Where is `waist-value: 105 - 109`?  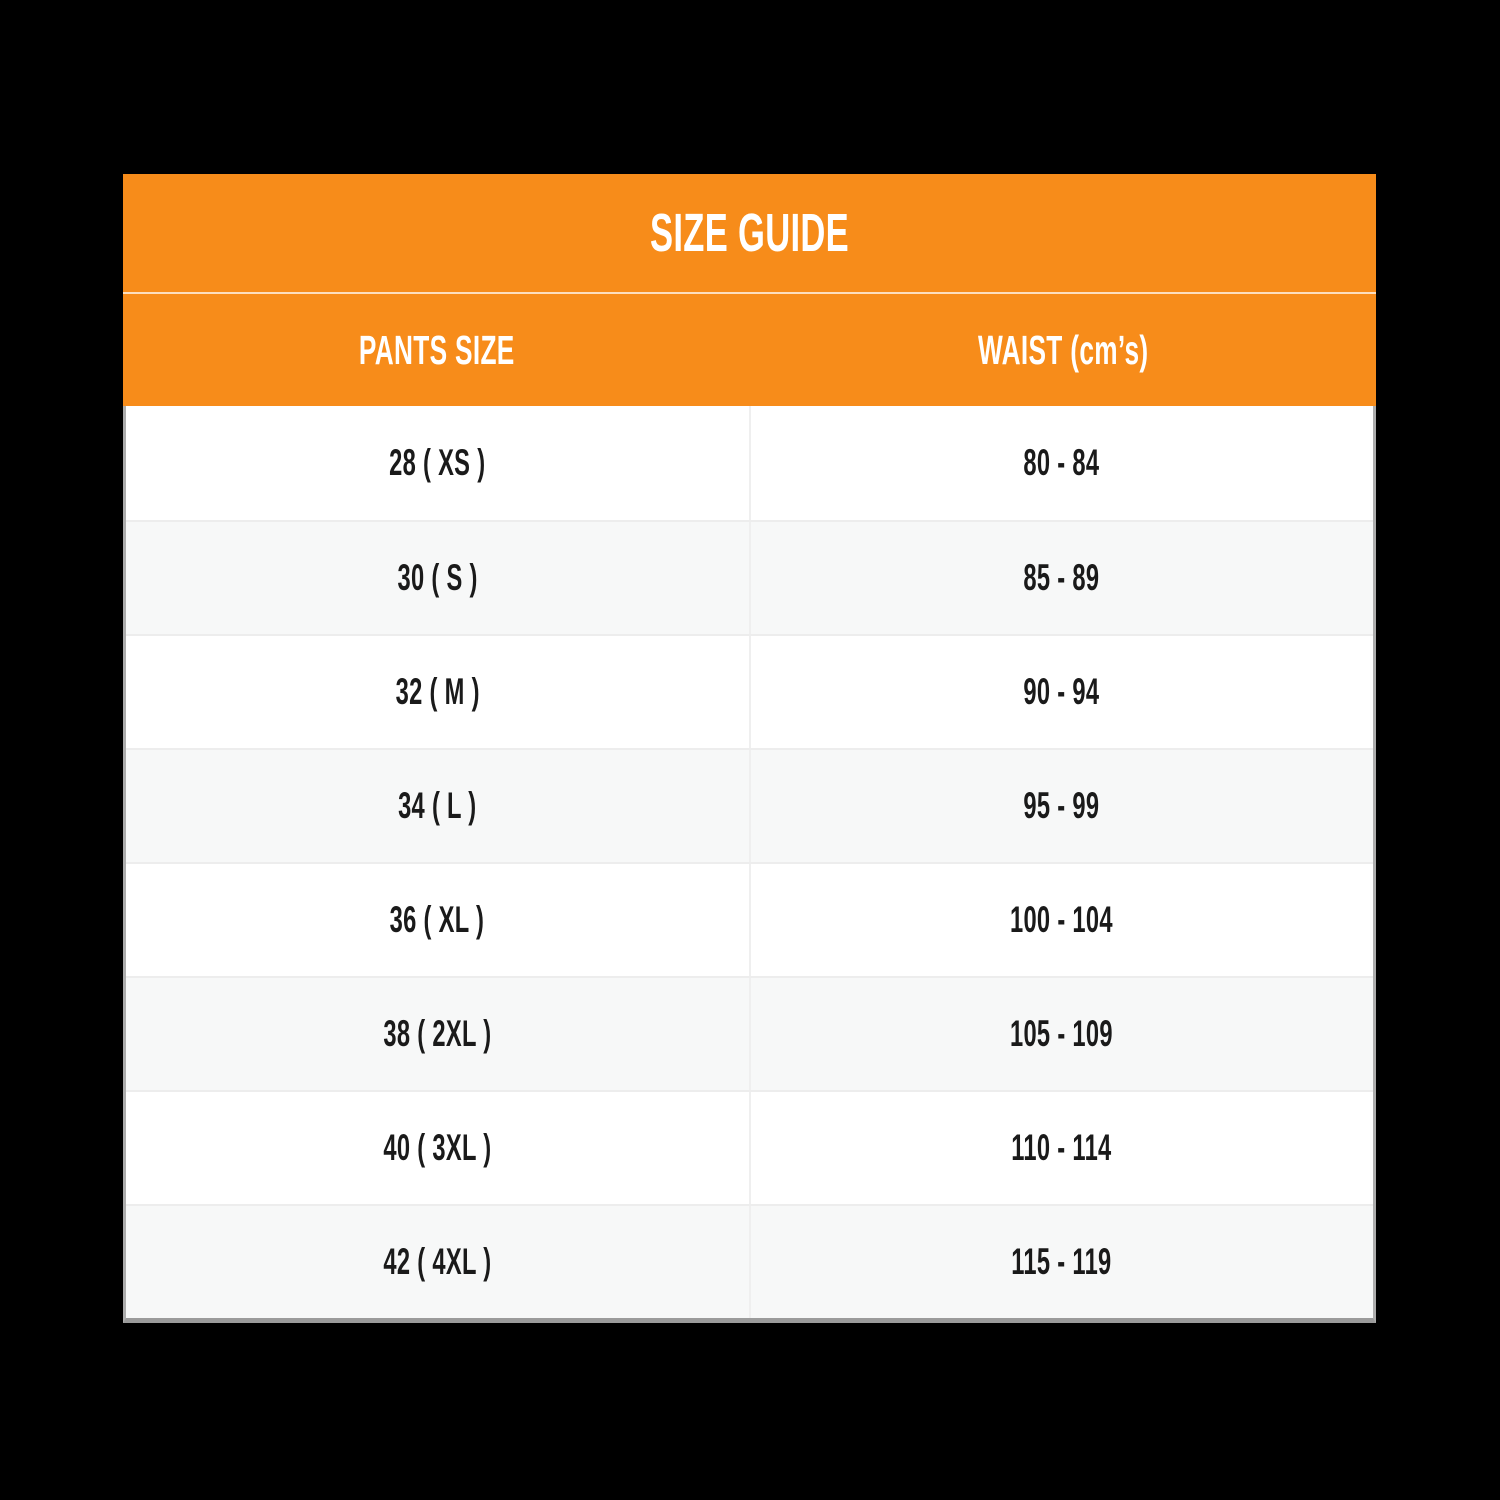
waist-value: 105 - 109 is located at coordinates (1062, 1033).